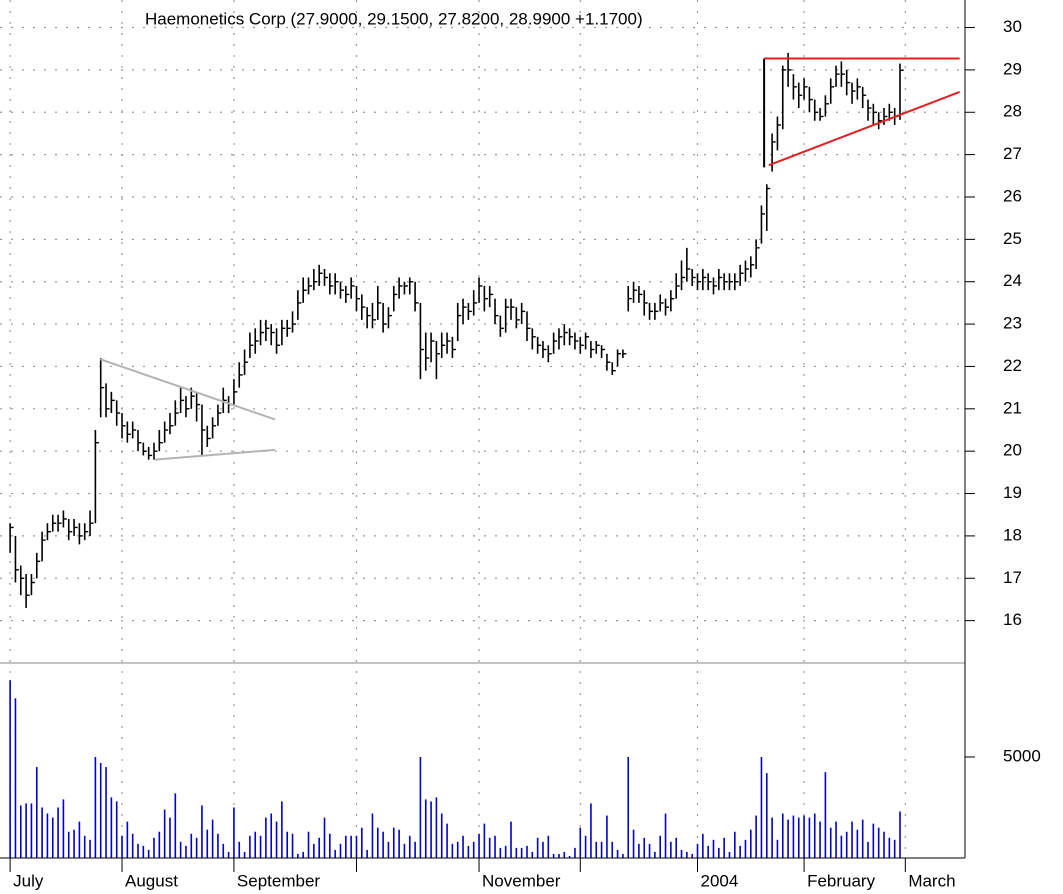 The image size is (1063, 894). Describe the element at coordinates (1012, 111) in the screenshot. I see `y-tick-label: 28` at that location.